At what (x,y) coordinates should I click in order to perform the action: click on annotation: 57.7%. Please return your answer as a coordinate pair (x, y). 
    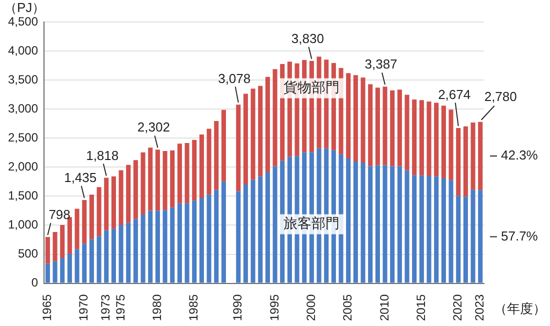
    Looking at the image, I should click on (519, 236).